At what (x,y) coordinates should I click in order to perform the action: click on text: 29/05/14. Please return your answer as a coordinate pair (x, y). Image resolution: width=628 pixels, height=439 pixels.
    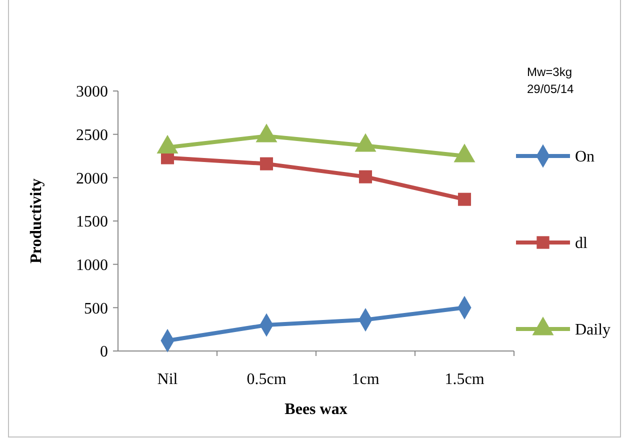
    Looking at the image, I should click on (550, 89).